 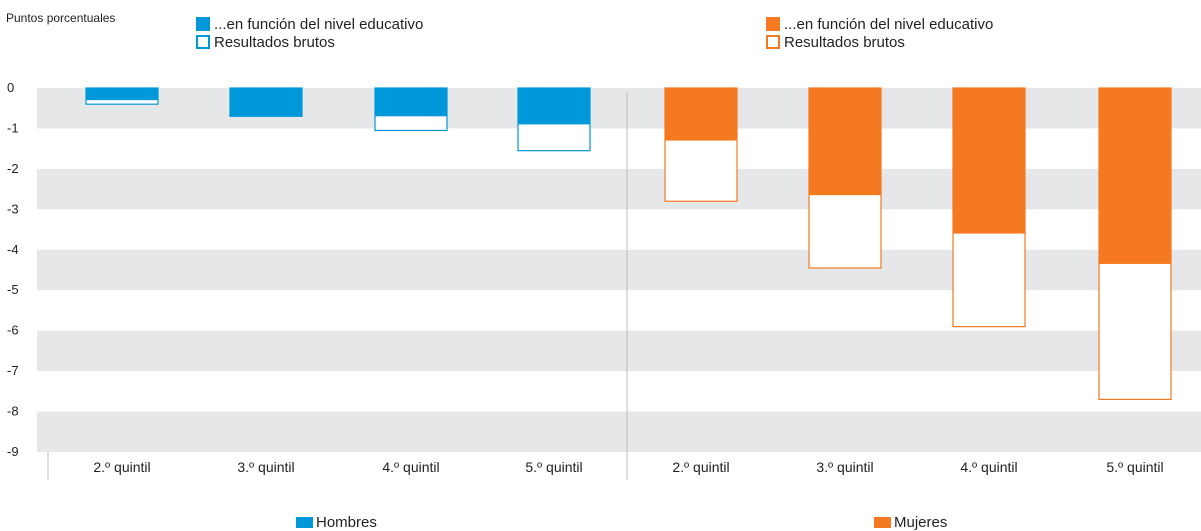 What do you see at coordinates (13, 370) in the screenshot?
I see `y-tick-label: -7` at bounding box center [13, 370].